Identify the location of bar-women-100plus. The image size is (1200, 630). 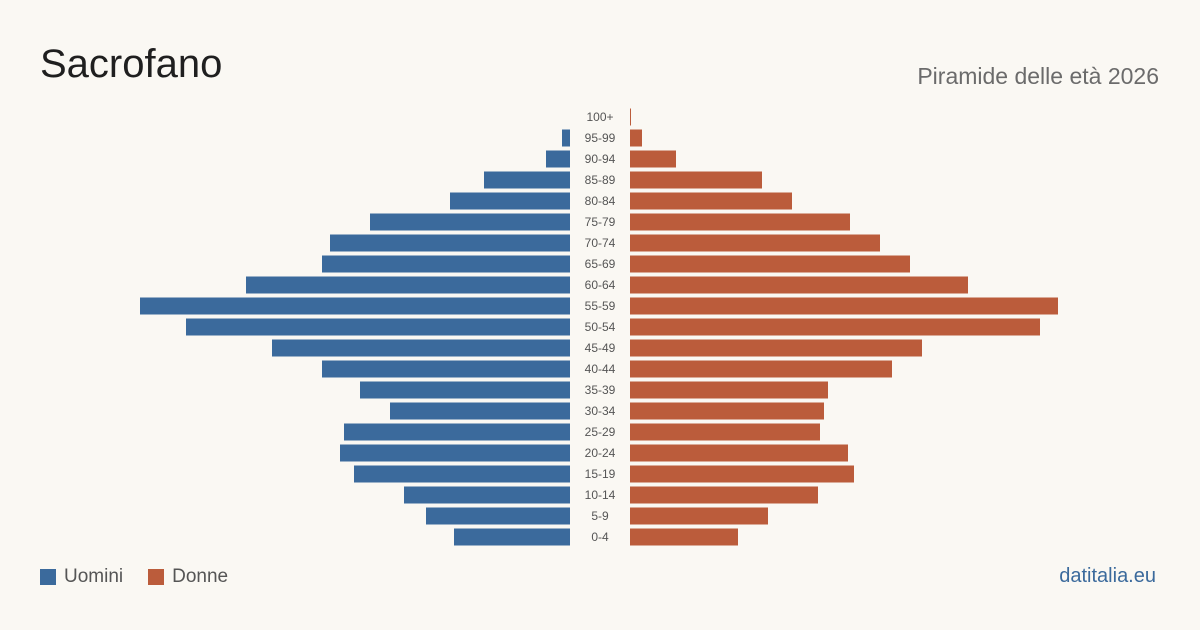
(630, 117).